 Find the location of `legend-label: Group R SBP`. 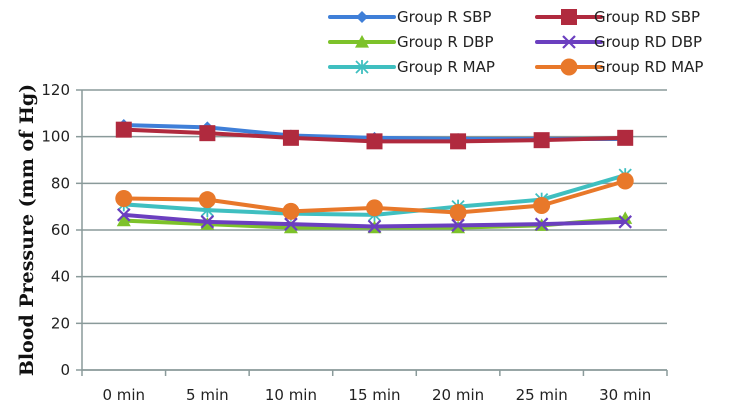

legend-label: Group R SBP is located at coordinates (444, 17).